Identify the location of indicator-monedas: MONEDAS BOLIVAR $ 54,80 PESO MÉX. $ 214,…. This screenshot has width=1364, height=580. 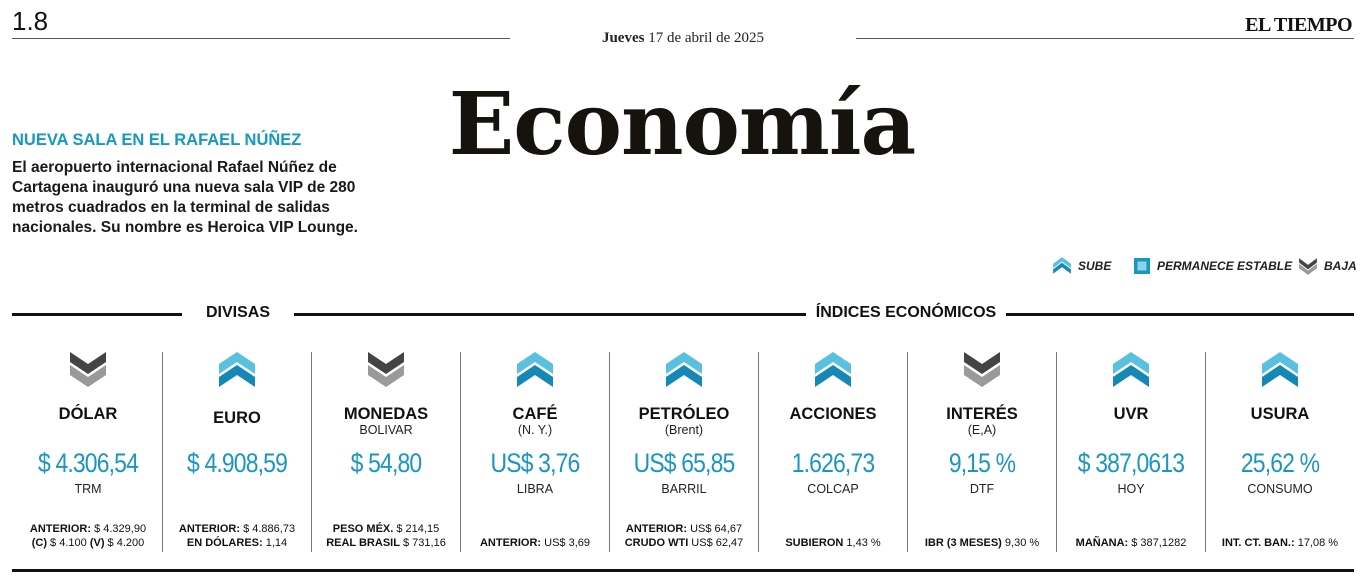
(386, 455).